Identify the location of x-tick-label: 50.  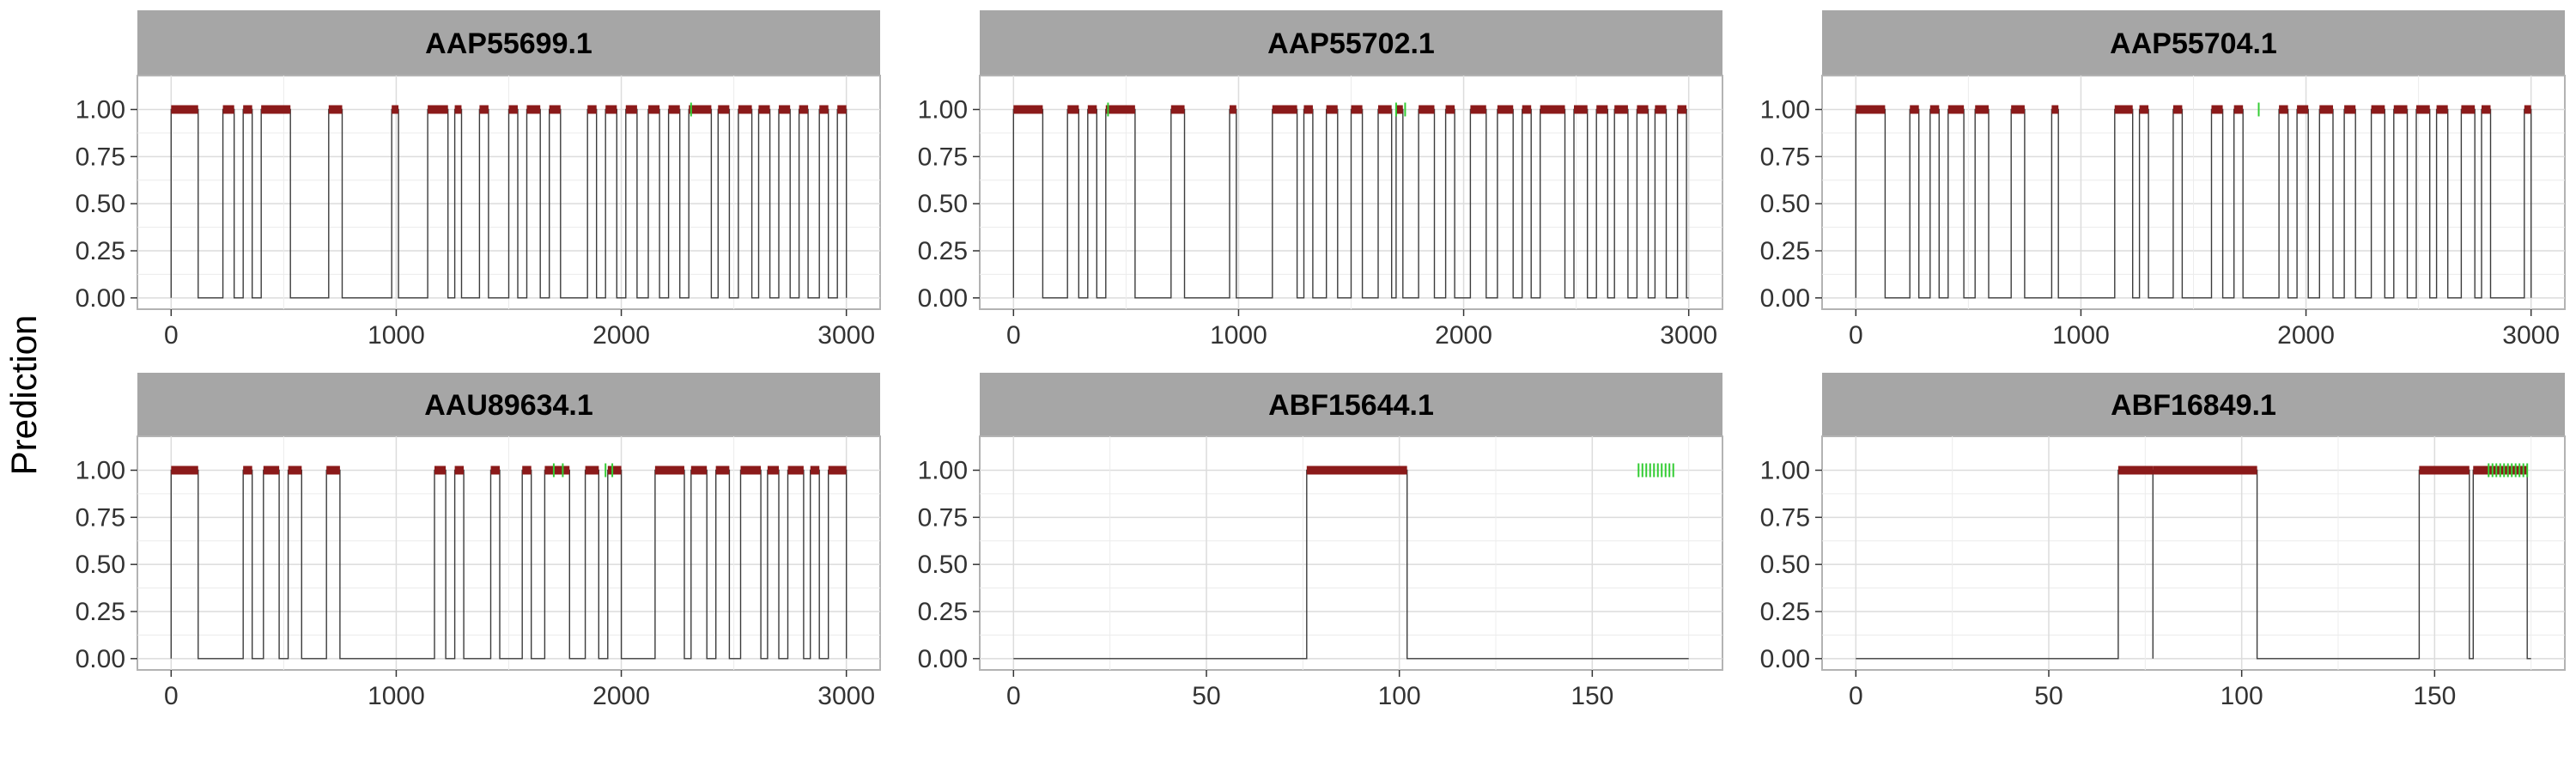
(1206, 696).